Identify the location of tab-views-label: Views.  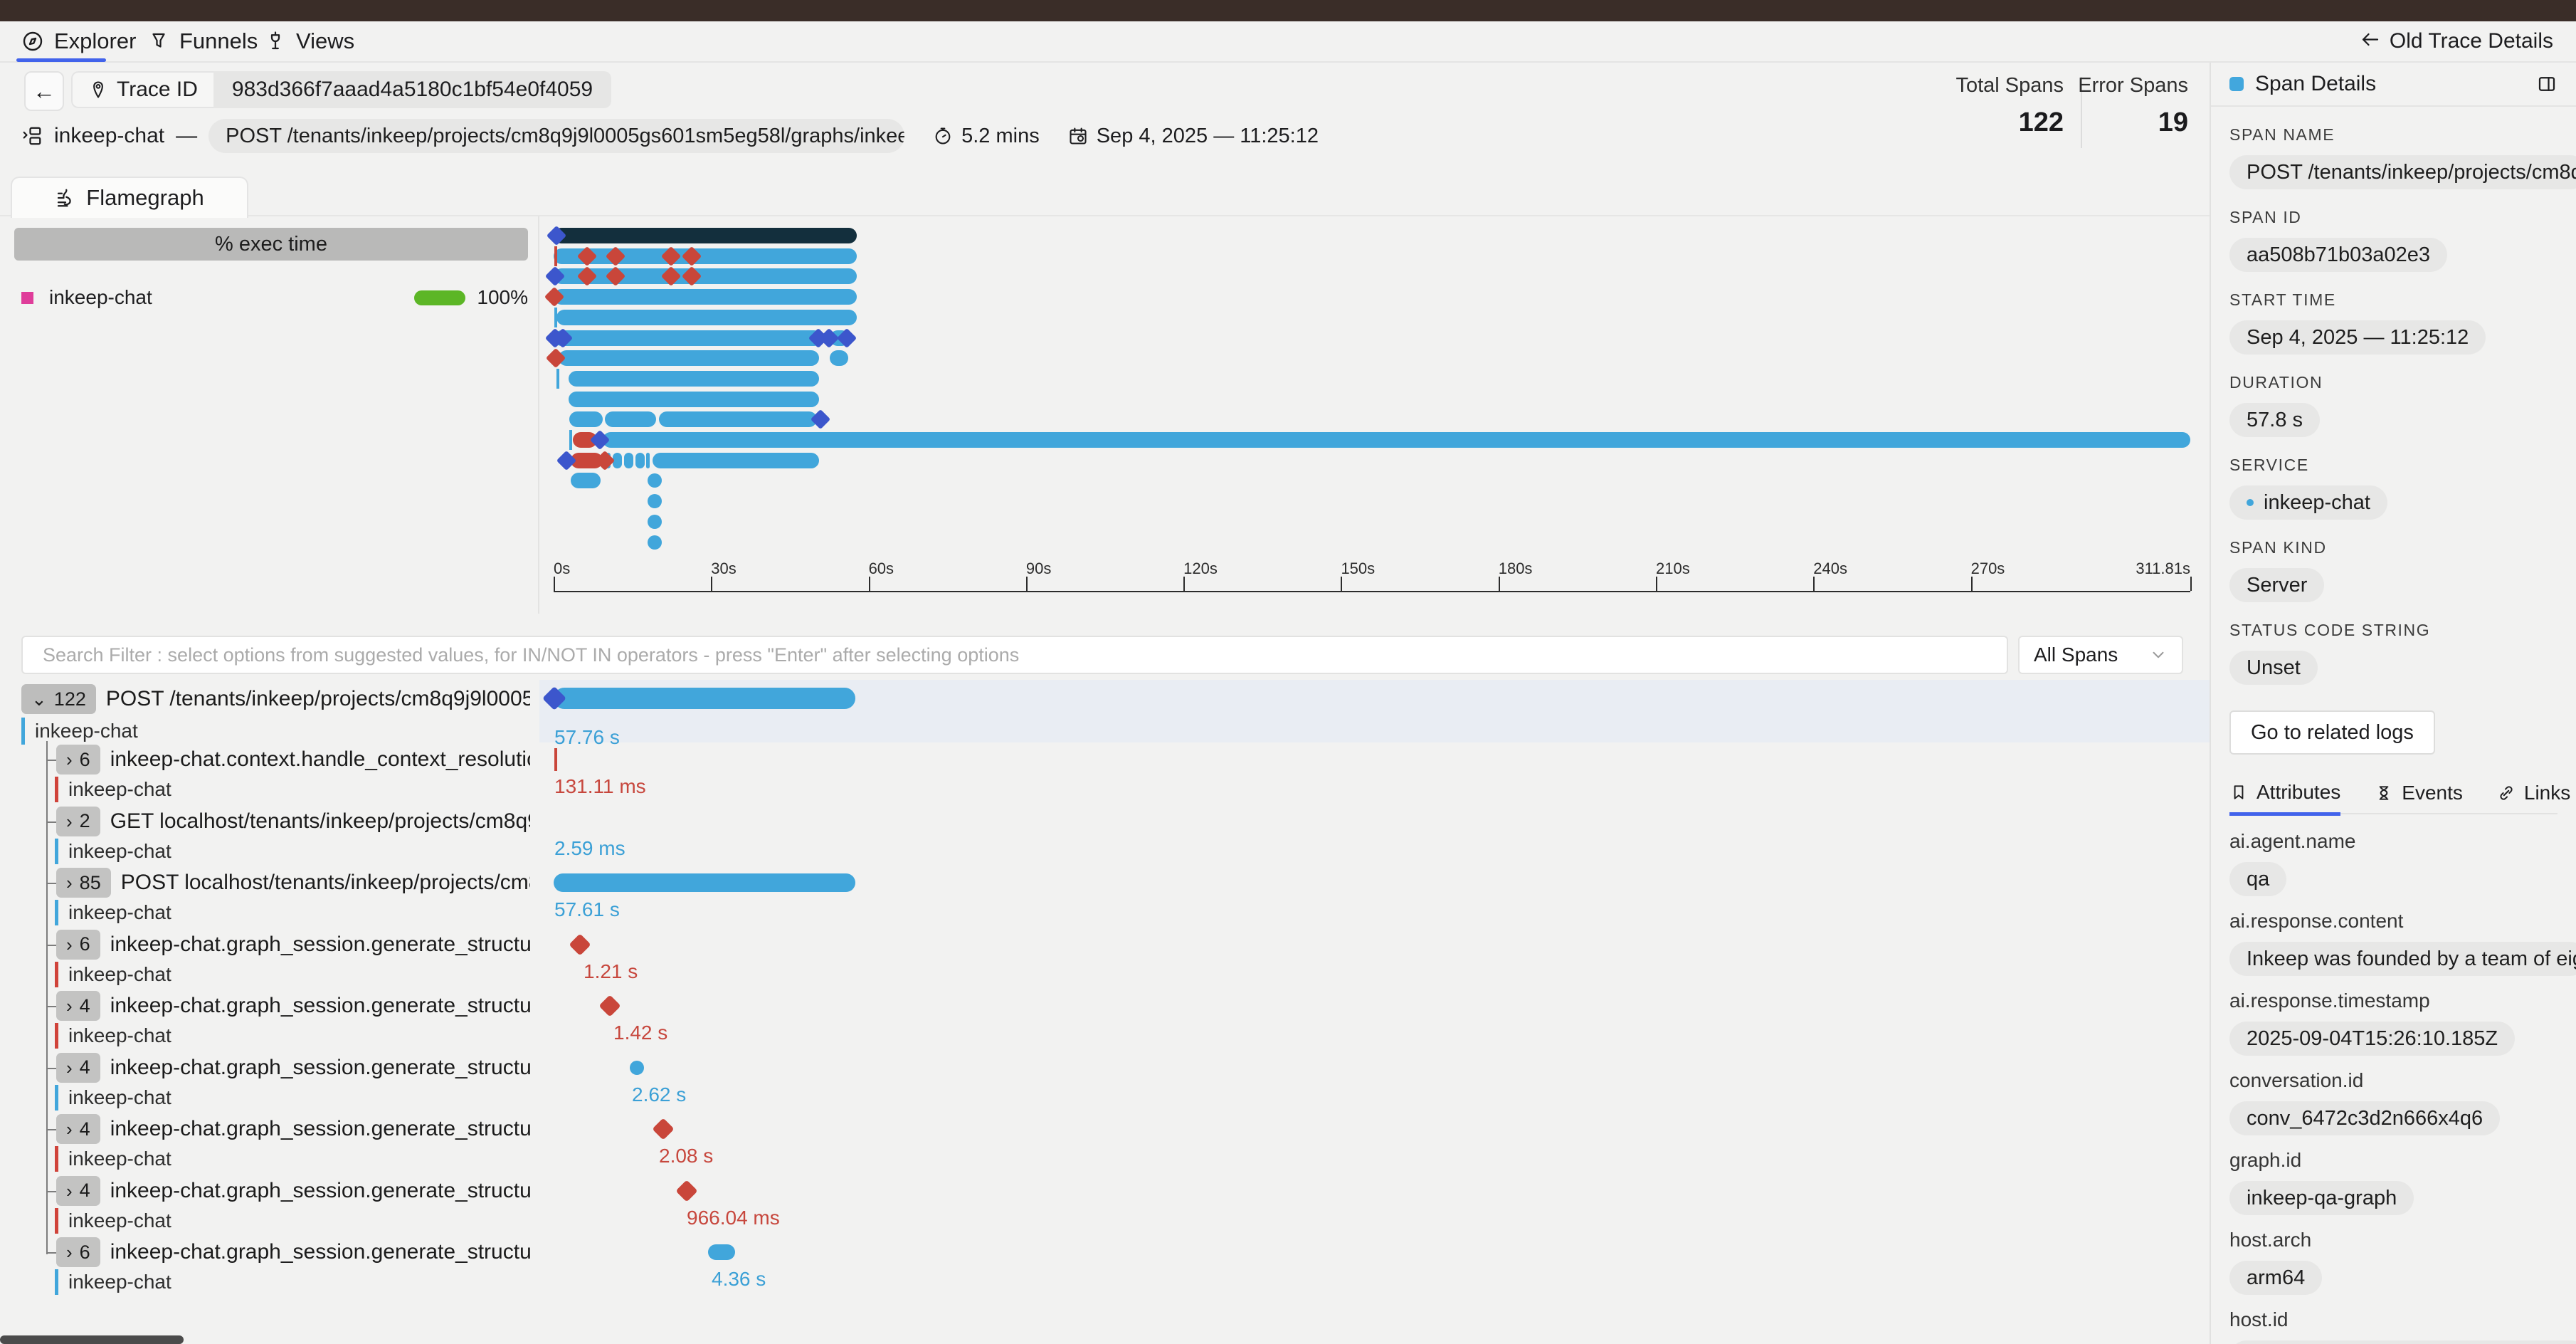
(325, 40).